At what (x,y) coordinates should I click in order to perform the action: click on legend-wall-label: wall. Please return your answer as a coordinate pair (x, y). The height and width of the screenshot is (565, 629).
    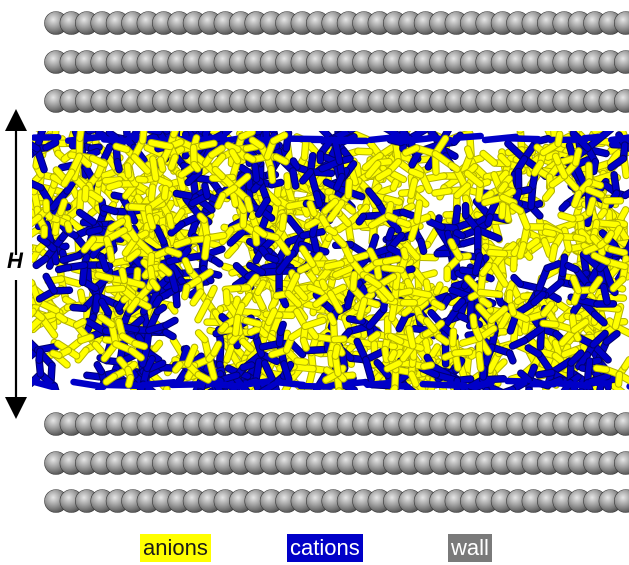
    Looking at the image, I should click on (470, 547).